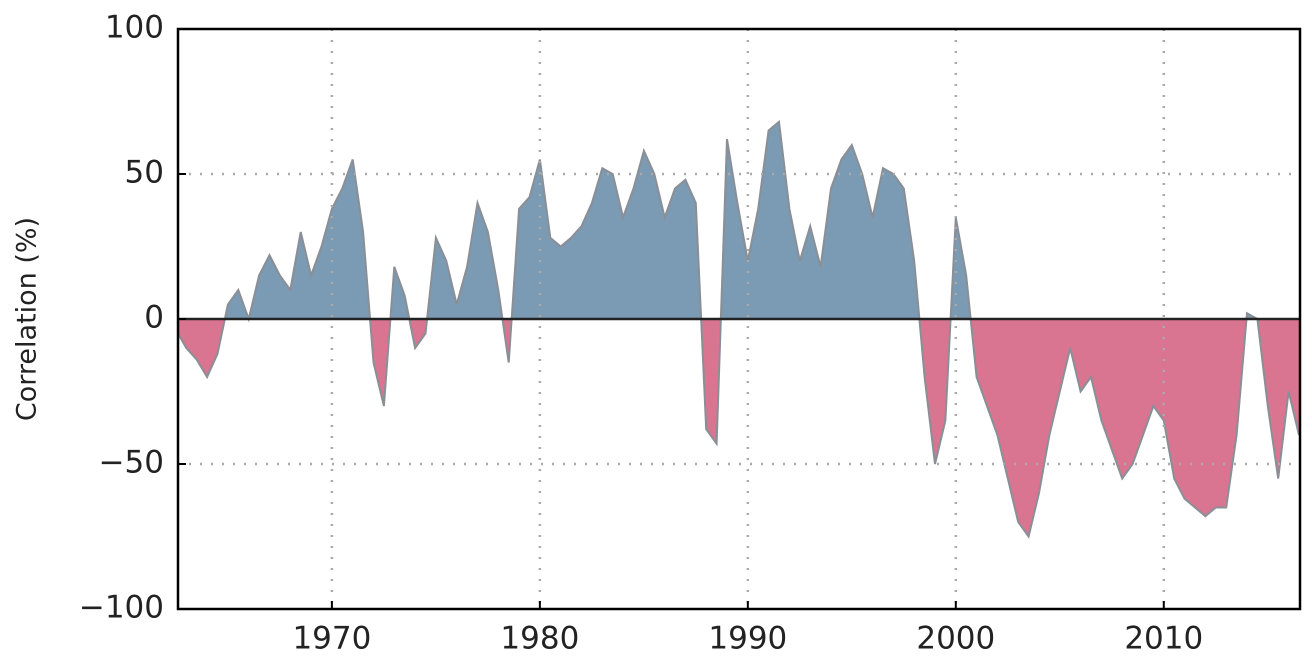 The image size is (1312, 659). What do you see at coordinates (27, 319) in the screenshot?
I see `y-axis-label: Correlation (%)` at bounding box center [27, 319].